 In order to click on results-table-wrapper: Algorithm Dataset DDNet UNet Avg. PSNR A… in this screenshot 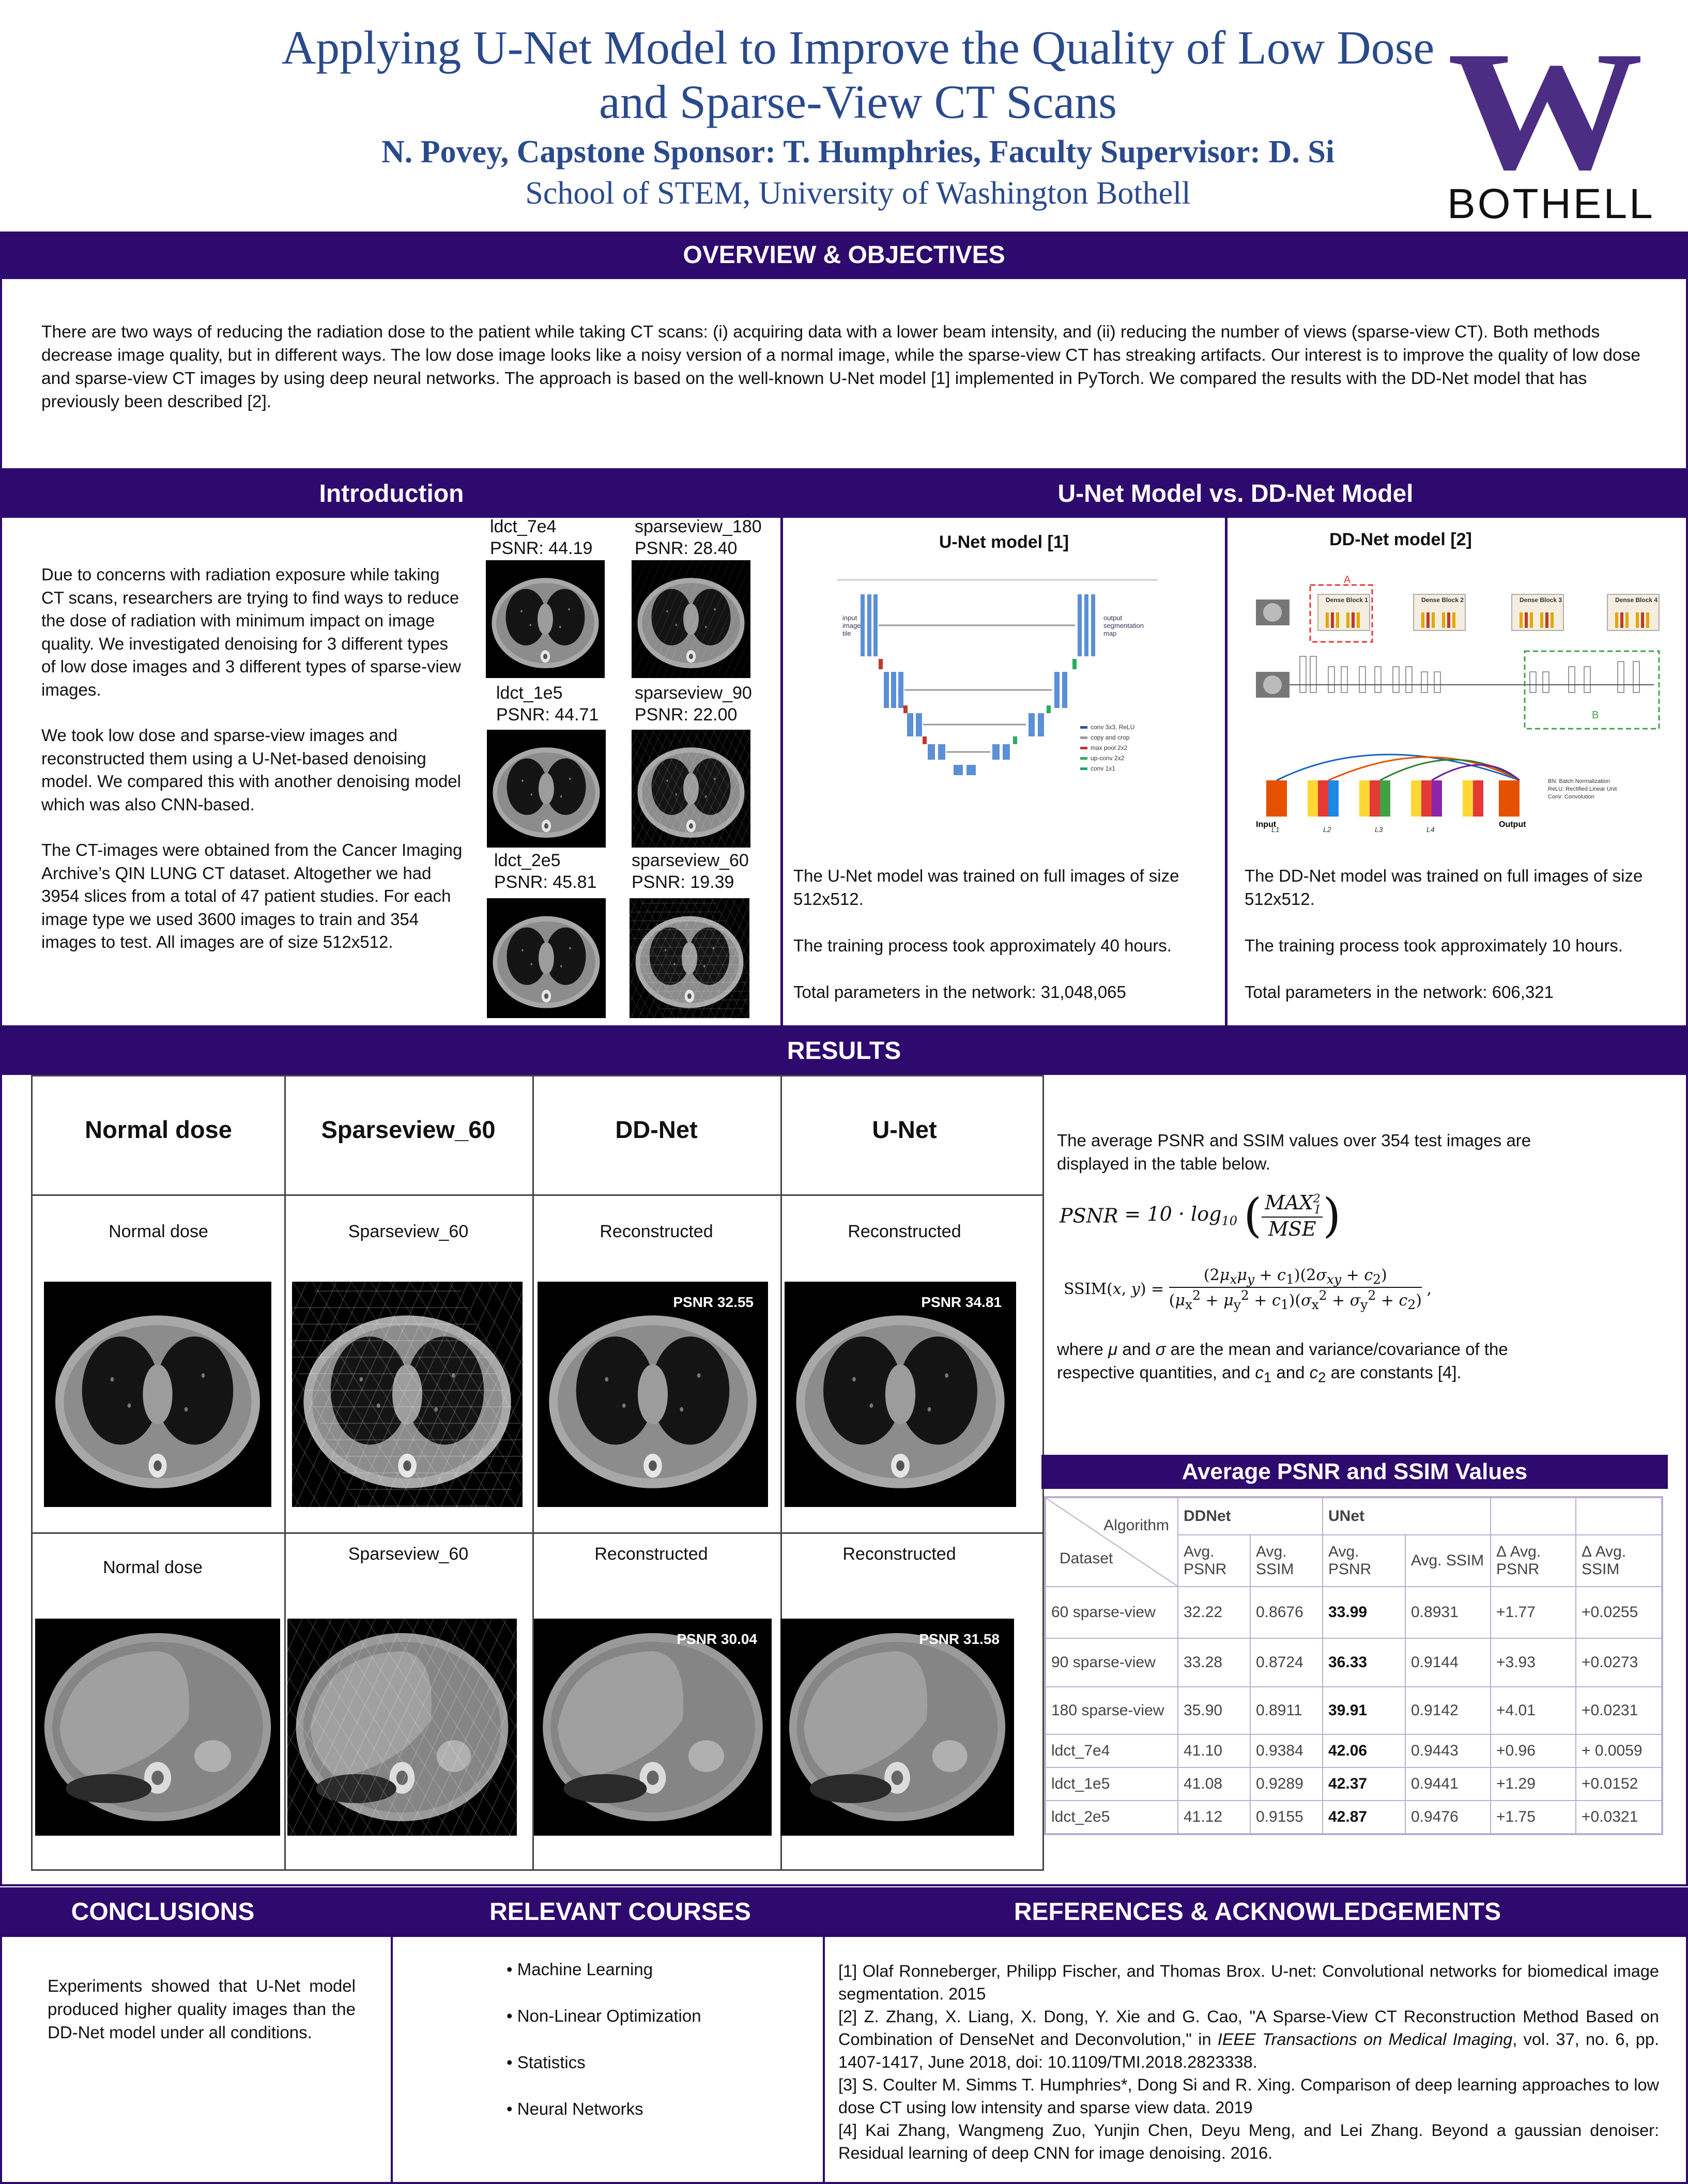, I will do `click(1353, 1666)`.